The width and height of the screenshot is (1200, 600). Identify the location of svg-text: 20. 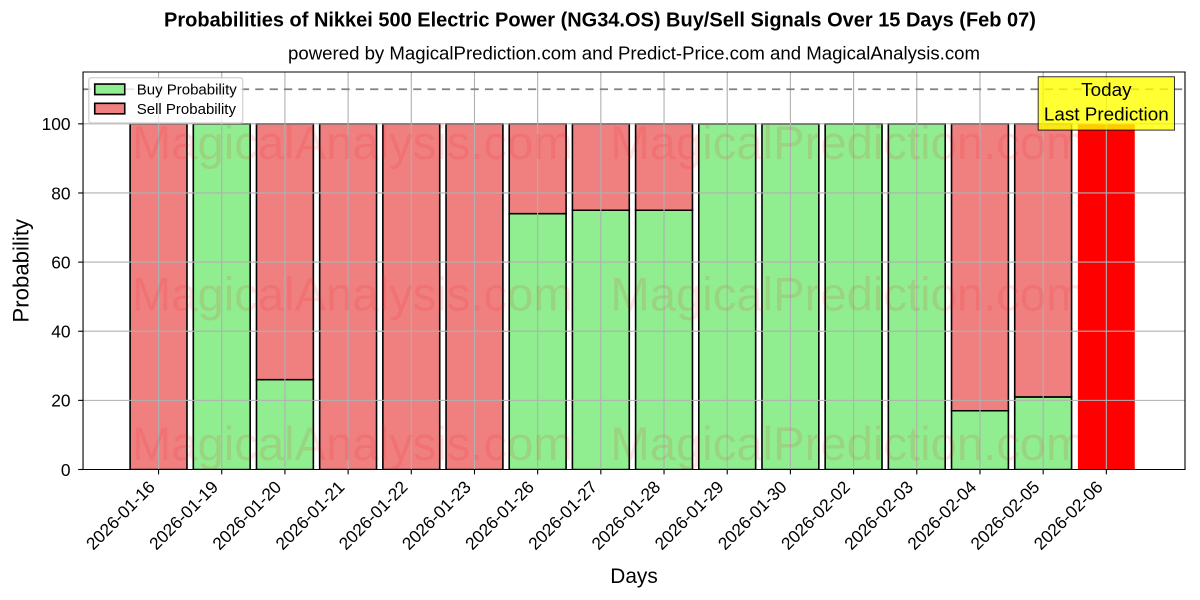
(60, 401).